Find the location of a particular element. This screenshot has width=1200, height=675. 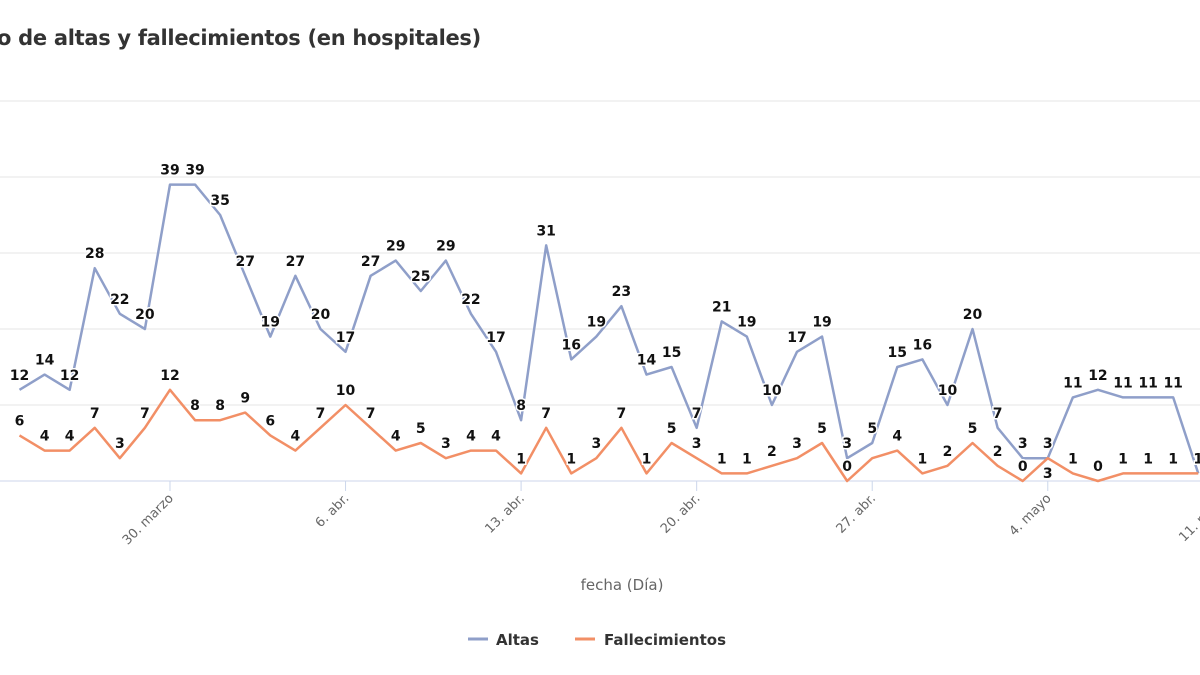

x-tick-label: 11. mayo is located at coordinates (1188, 518).